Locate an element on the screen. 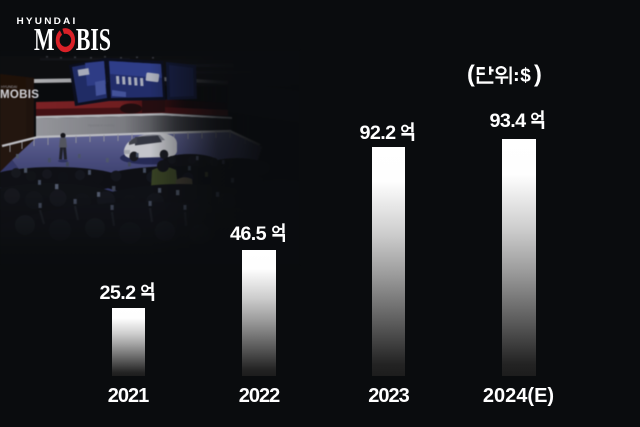 This screenshot has height=427, width=640. svg-text: Hyundai in mobility is located at coordinates (101, 126).